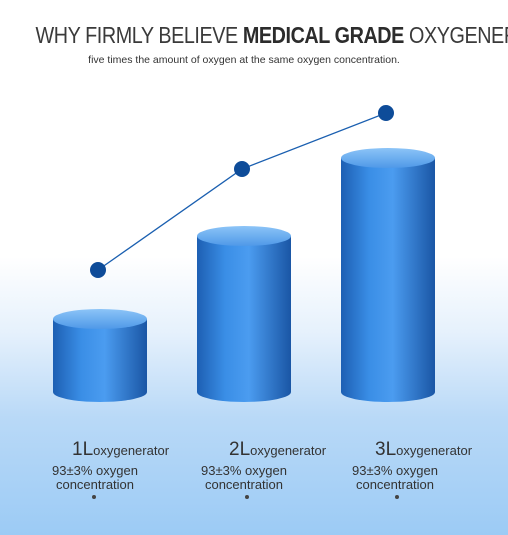 The image size is (508, 535). I want to click on category-label-1: 1Loxygenerator, so click(152, 450).